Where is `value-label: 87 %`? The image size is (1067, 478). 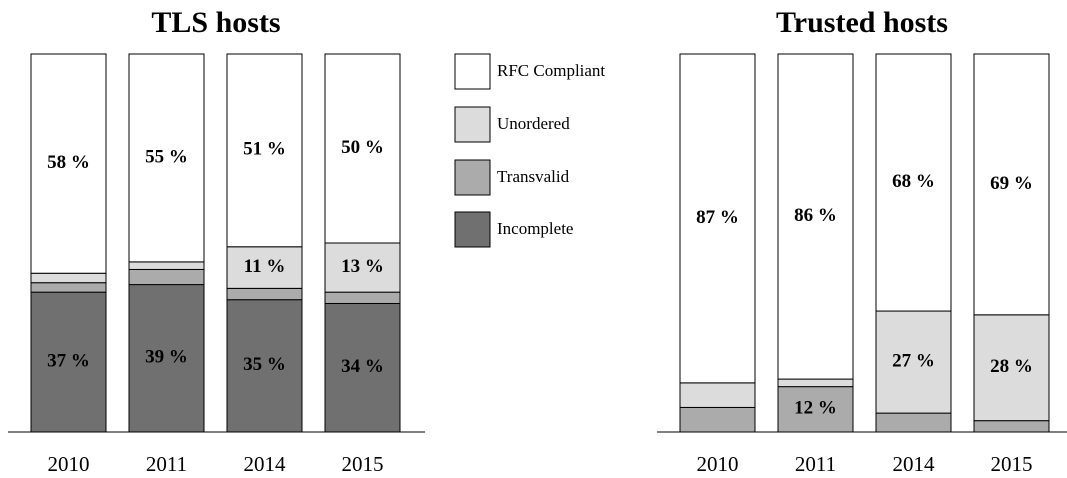 value-label: 87 % is located at coordinates (717, 217).